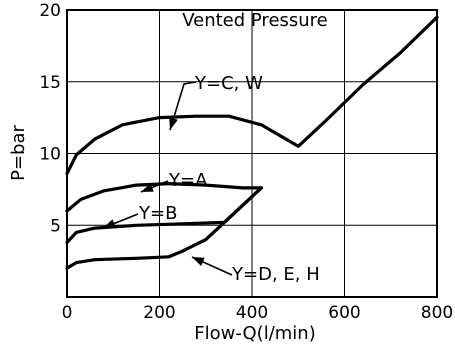 This screenshot has width=455, height=347. Describe the element at coordinates (275, 274) in the screenshot. I see `annotation-label-3: Y=D, E, H` at that location.